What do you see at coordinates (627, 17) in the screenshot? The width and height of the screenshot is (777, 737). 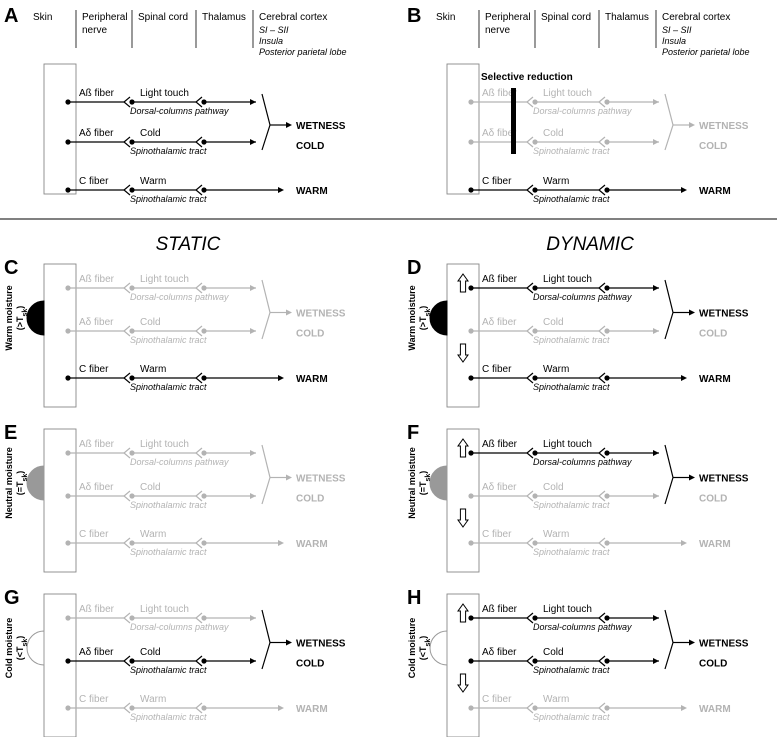 I see `header-thalamus: Thalamus` at bounding box center [627, 17].